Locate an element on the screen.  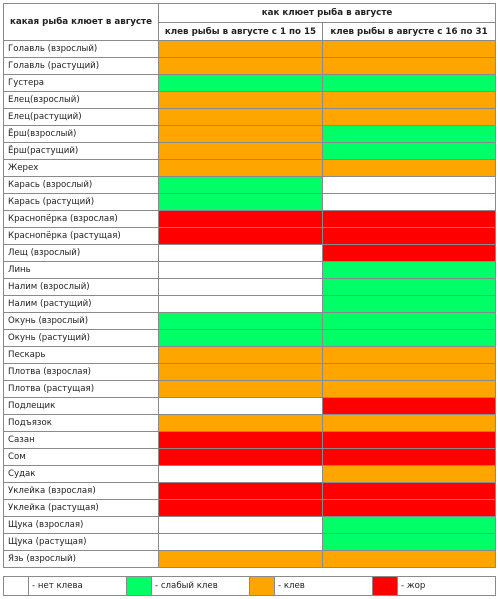
table-row: Окунь (взрослый) is located at coordinates (249, 321).